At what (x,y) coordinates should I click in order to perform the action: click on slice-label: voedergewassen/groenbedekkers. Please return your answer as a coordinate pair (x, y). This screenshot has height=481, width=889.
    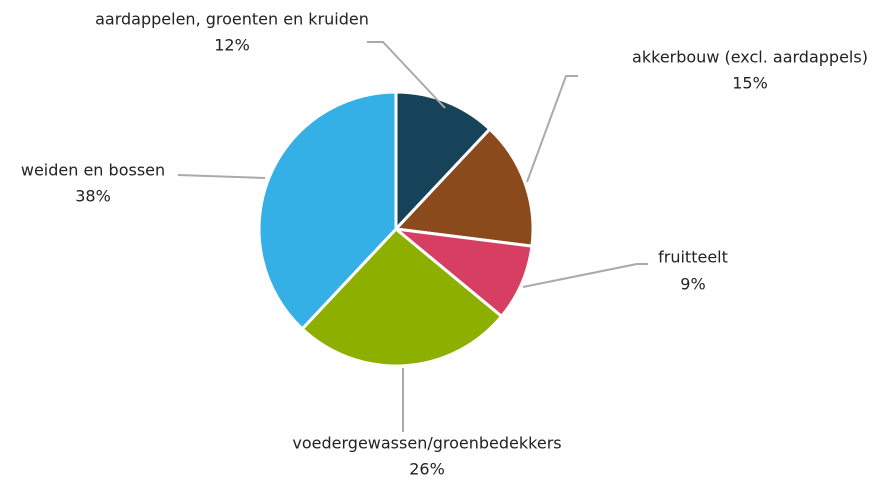
    Looking at the image, I should click on (426, 443).